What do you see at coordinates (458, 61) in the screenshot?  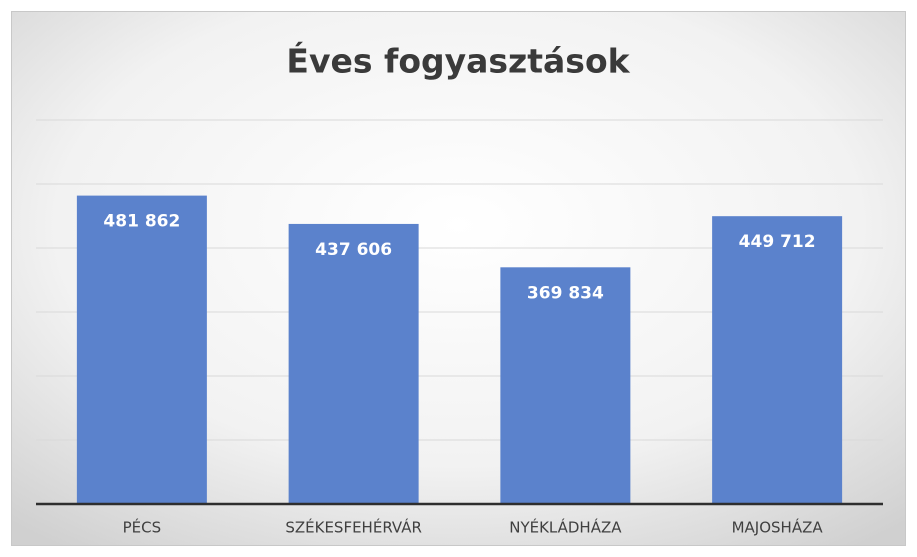 I see `chart-title: Éves fogyasztások` at bounding box center [458, 61].